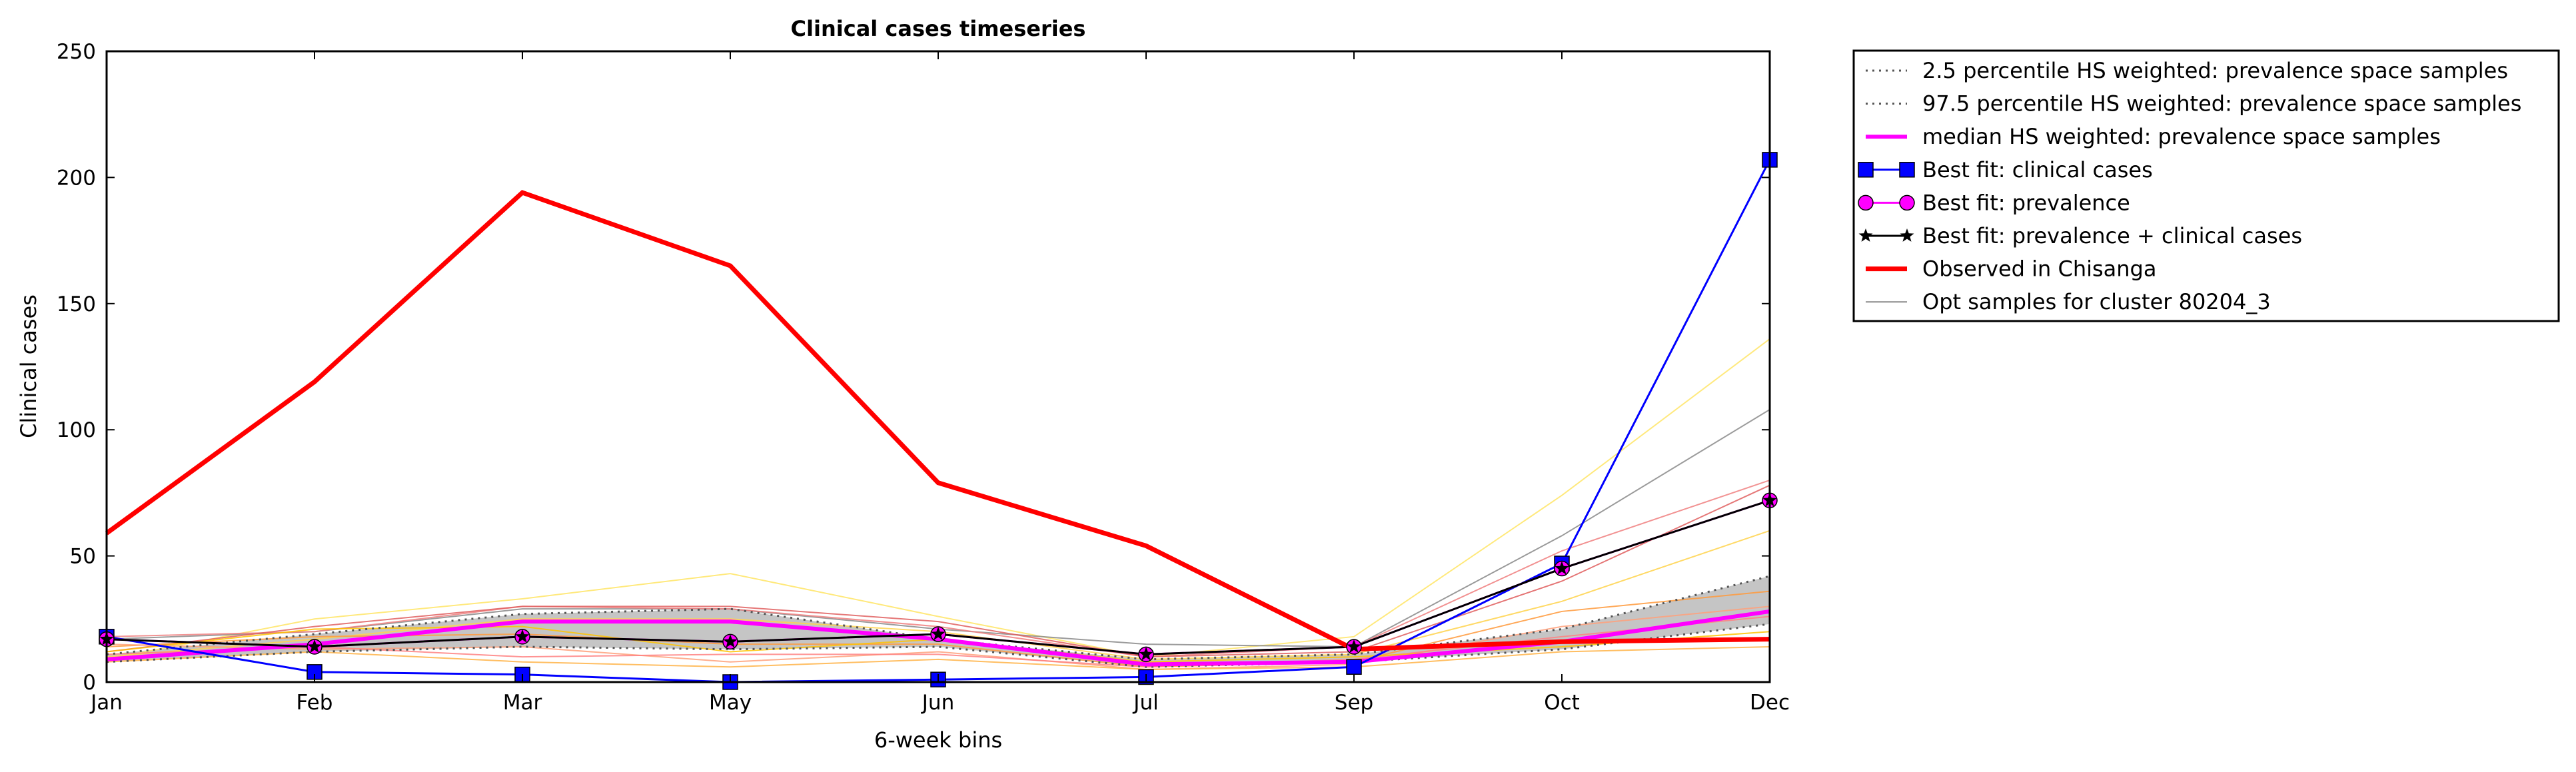  What do you see at coordinates (2112, 235) in the screenshot?
I see `legend-label: Best fit: prevalence + clinical cases` at bounding box center [2112, 235].